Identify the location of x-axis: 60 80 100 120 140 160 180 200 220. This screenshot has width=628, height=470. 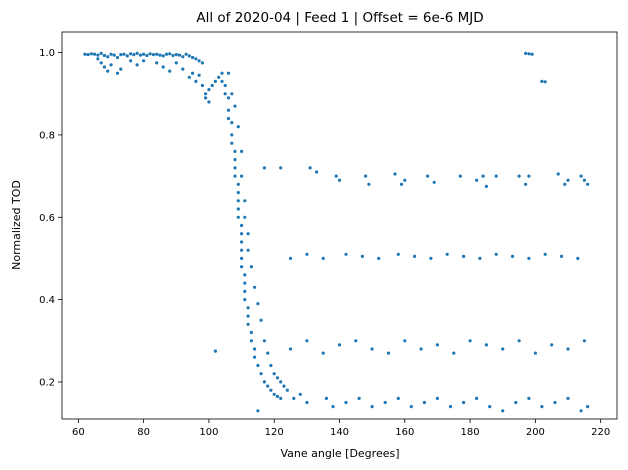
(341, 428).